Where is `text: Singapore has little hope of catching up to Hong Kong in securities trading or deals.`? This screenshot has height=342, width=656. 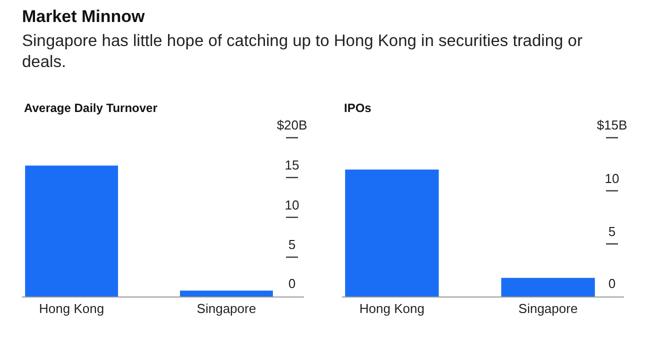
text: Singapore has little hope of catching up to Hong Kong in securities trading or deals. is located at coordinates (302, 51).